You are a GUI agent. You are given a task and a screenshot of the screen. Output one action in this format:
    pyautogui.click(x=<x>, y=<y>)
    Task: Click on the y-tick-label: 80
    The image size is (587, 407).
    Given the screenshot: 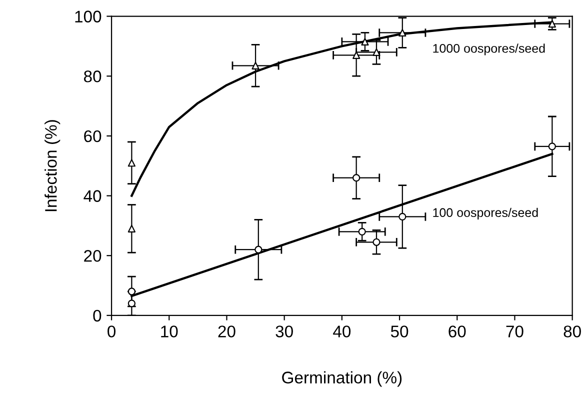 What is the action you would take?
    pyautogui.click(x=93, y=76)
    